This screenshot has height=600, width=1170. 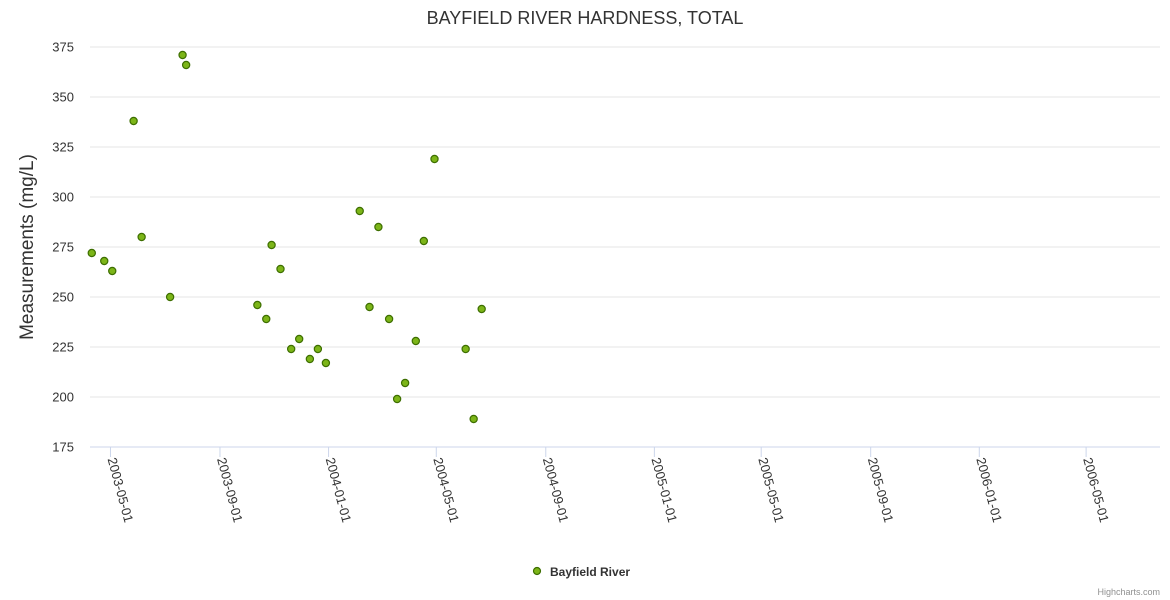 What do you see at coordinates (1096, 490) in the screenshot?
I see `x-tick-label: 2006-05-01` at bounding box center [1096, 490].